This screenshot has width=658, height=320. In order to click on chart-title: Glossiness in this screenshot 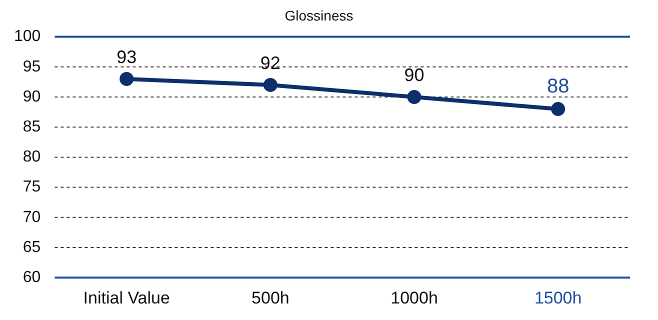, I will do `click(319, 15)`.